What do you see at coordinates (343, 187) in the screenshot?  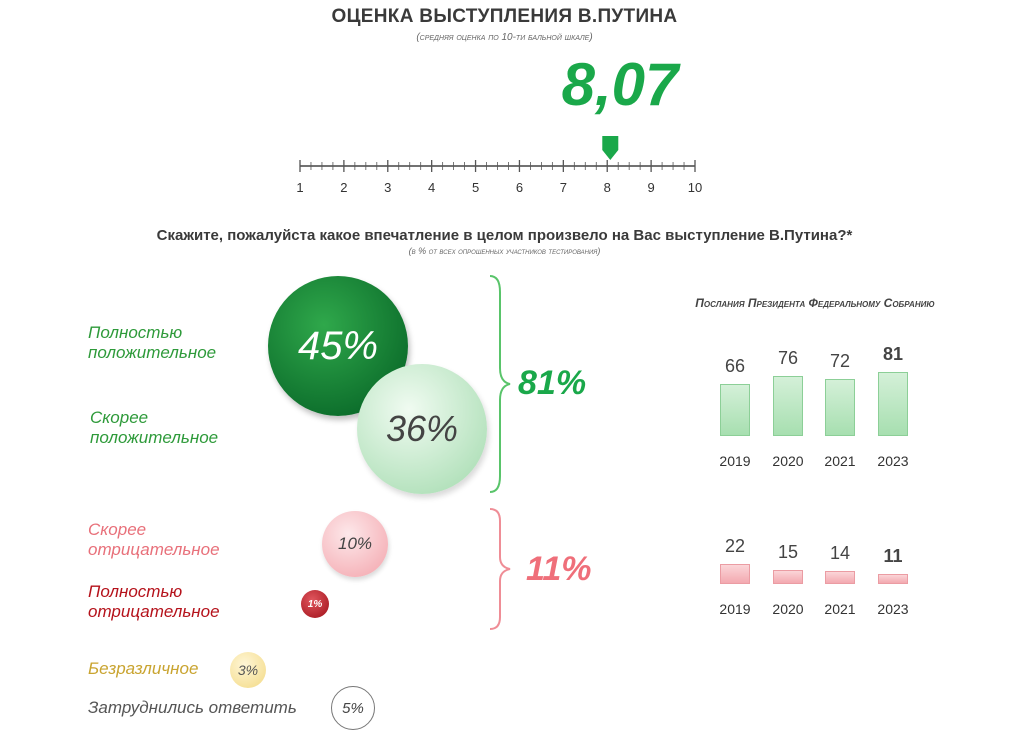 I see `scale-tick-label: 2` at bounding box center [343, 187].